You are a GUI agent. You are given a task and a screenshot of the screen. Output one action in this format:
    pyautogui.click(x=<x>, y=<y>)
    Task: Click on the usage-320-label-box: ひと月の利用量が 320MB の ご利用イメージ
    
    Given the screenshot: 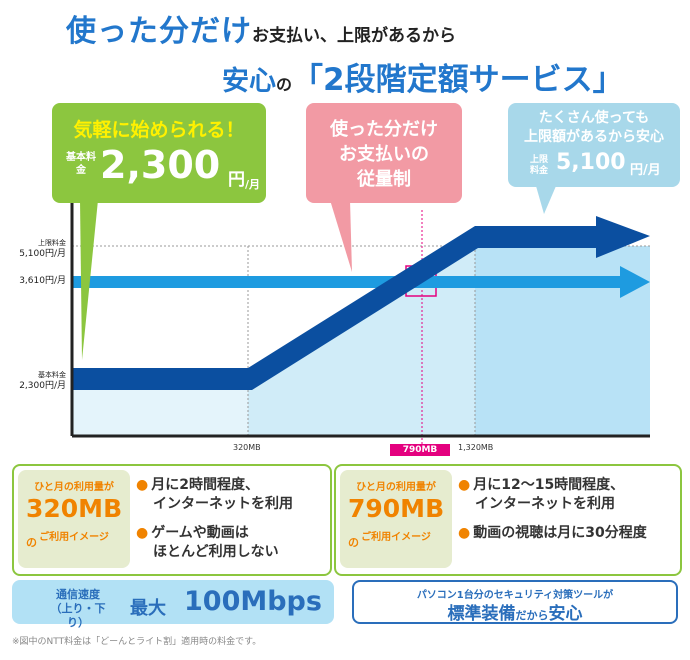 What is the action you would take?
    pyautogui.click(x=74, y=519)
    